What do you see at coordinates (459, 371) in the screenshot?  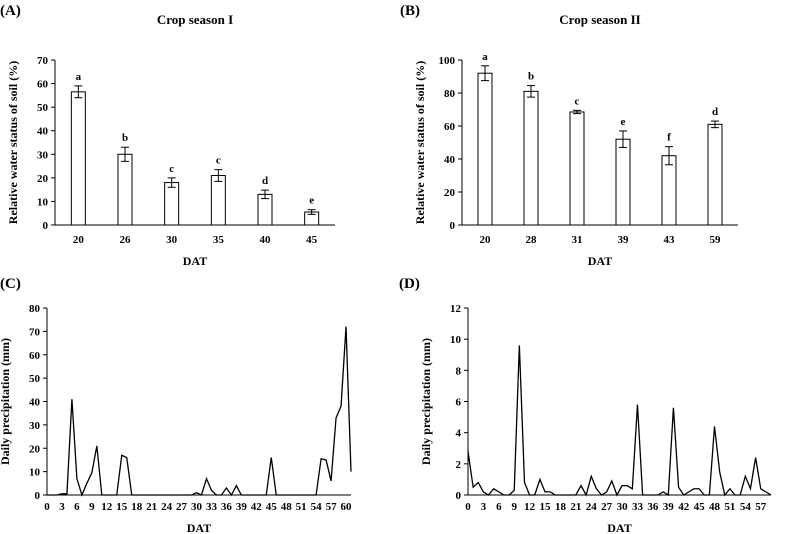 I see `y-tick-label: 8` at bounding box center [459, 371].